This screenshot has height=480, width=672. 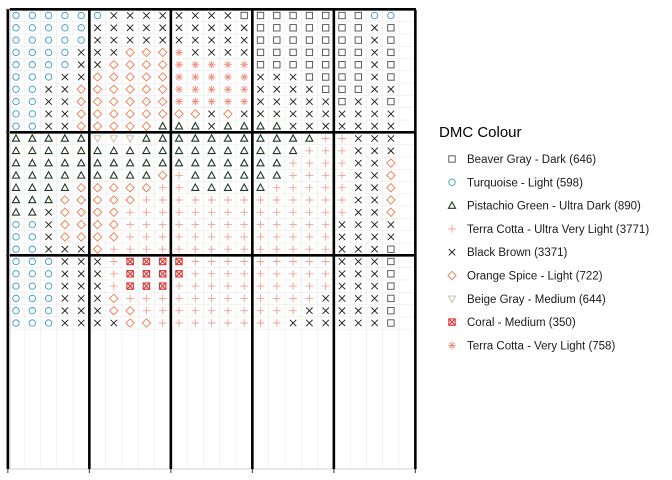 I want to click on stitch-square-cross, so click(x=130, y=286).